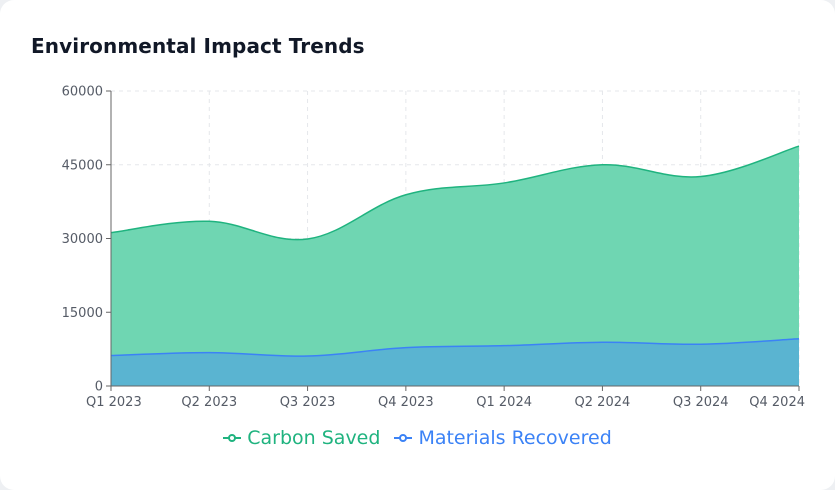 Image resolution: width=835 pixels, height=490 pixels. What do you see at coordinates (455, 362) in the screenshot?
I see `series-materials-recovered-area` at bounding box center [455, 362].